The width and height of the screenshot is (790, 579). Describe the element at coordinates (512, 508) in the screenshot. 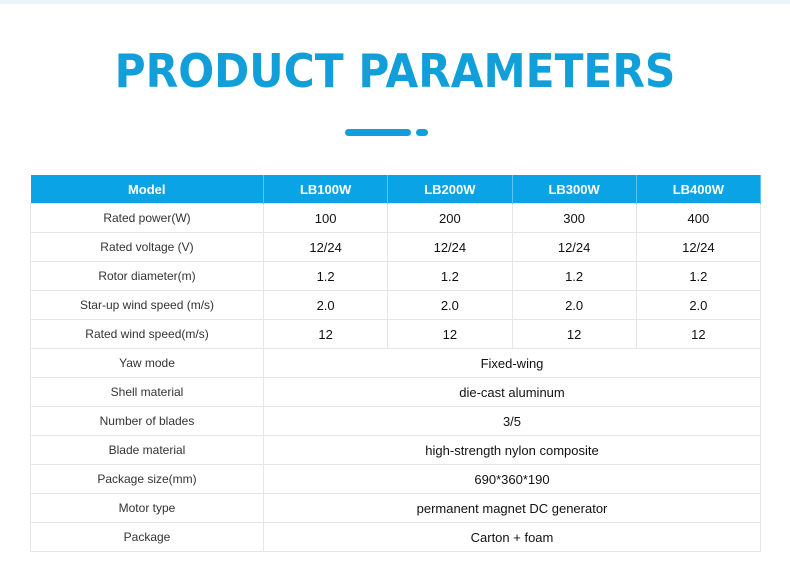

I see `value-cell: permanent magnet DC generator` at that location.